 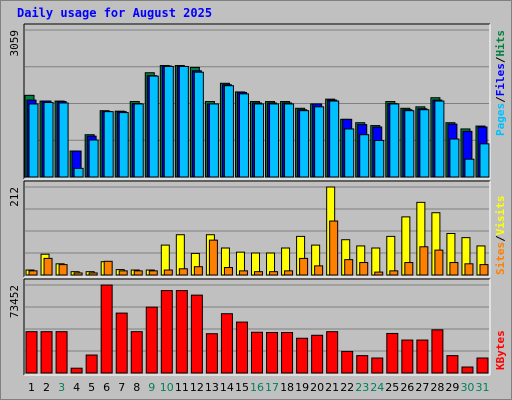 What do you see at coordinates (332, 387) in the screenshot?
I see `x-tick-label-day-21: 21` at bounding box center [332, 387].